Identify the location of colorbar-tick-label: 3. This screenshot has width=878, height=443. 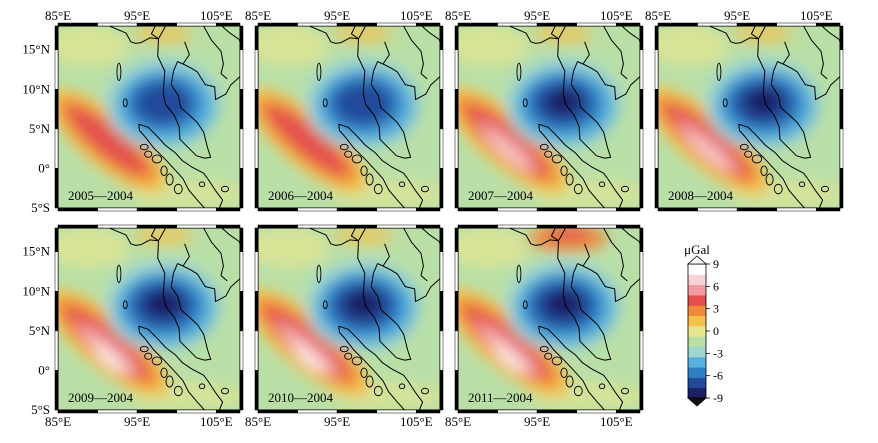
(716, 309).